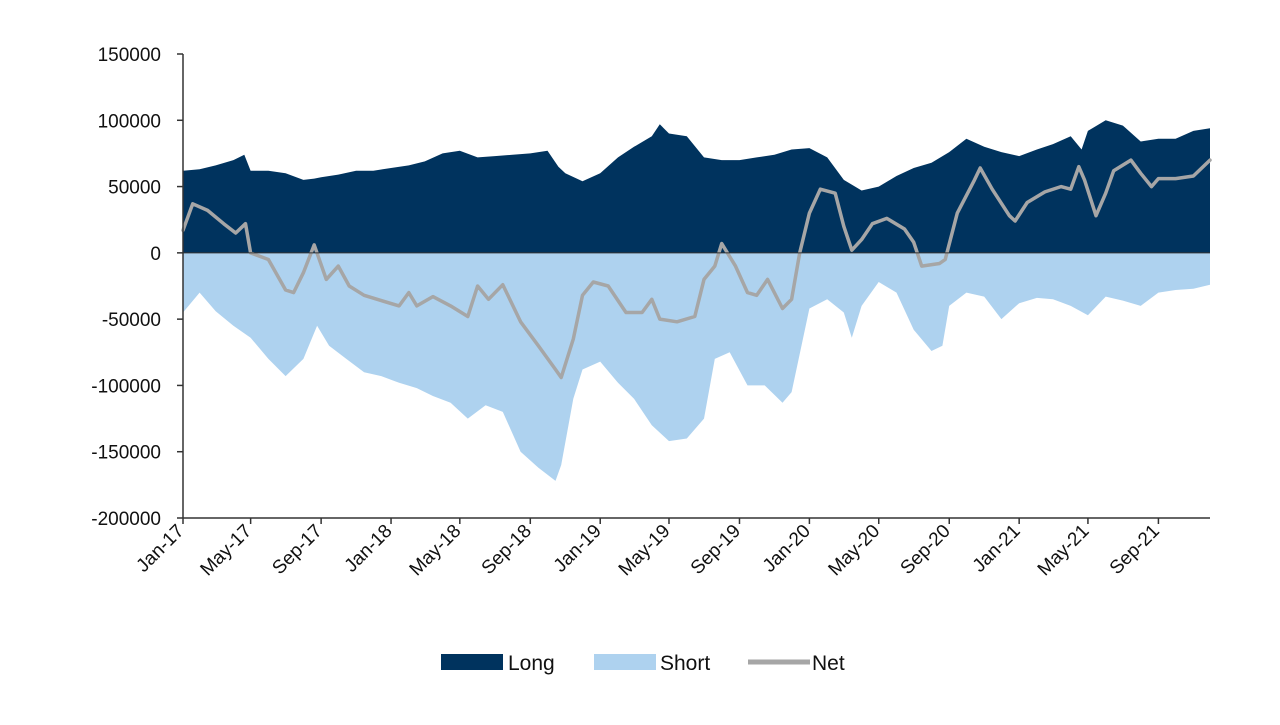 The width and height of the screenshot is (1280, 725). Describe the element at coordinates (828, 663) in the screenshot. I see `legend-label-net: Net` at that location.